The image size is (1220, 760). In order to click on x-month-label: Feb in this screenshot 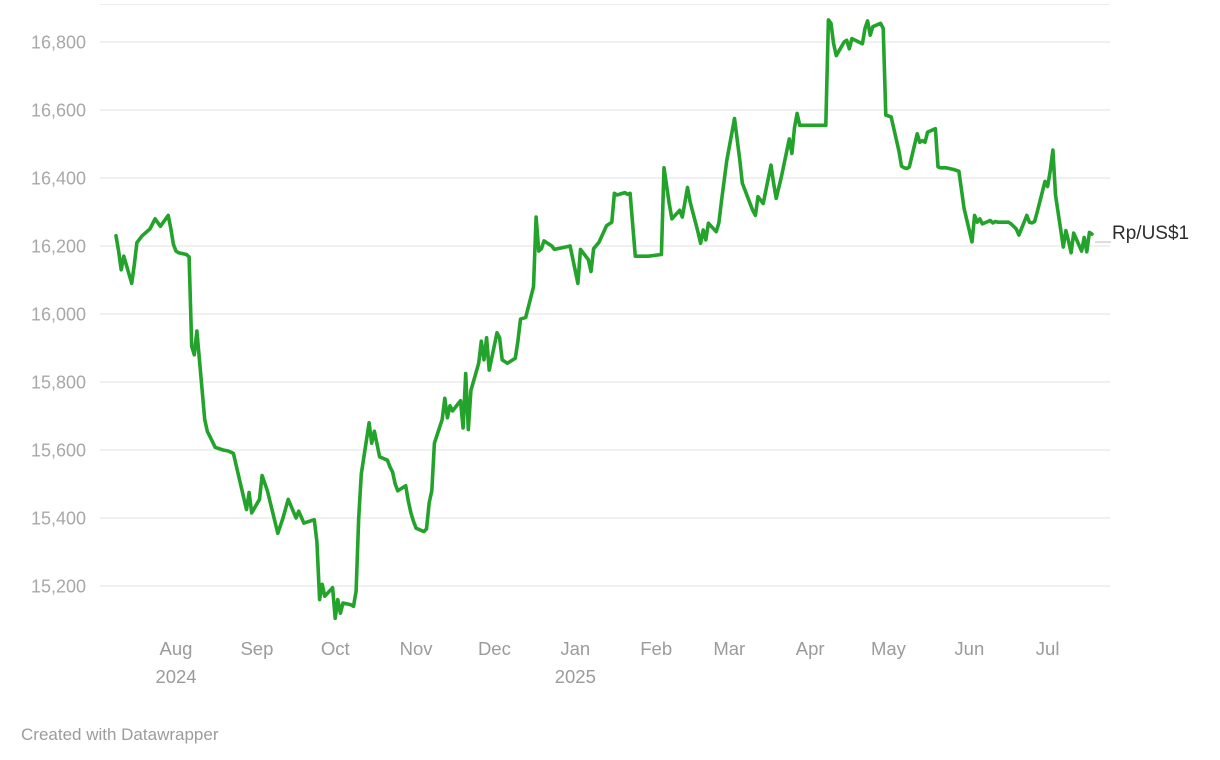, I will do `click(656, 648)`.